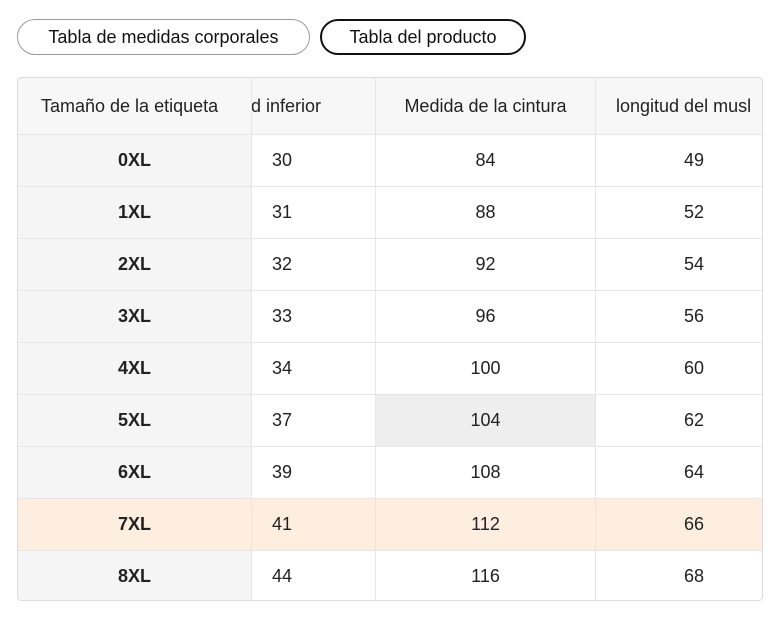  Describe the element at coordinates (163, 37) in the screenshot. I see `tab-body-measurements: Tabla de medidas corporales` at that location.